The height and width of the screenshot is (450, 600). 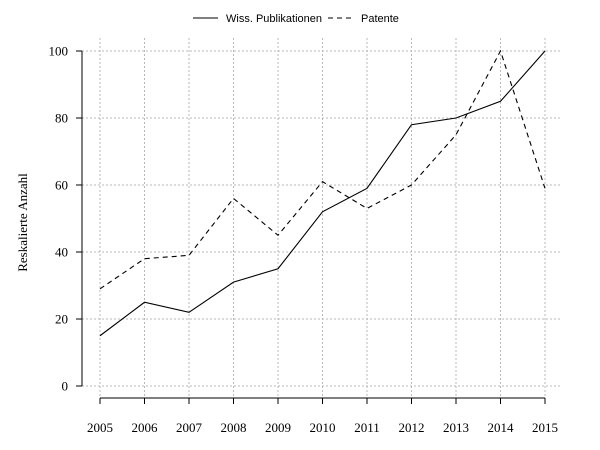 What do you see at coordinates (274, 19) in the screenshot?
I see `legend-label: Wiss. Publikationen` at bounding box center [274, 19].